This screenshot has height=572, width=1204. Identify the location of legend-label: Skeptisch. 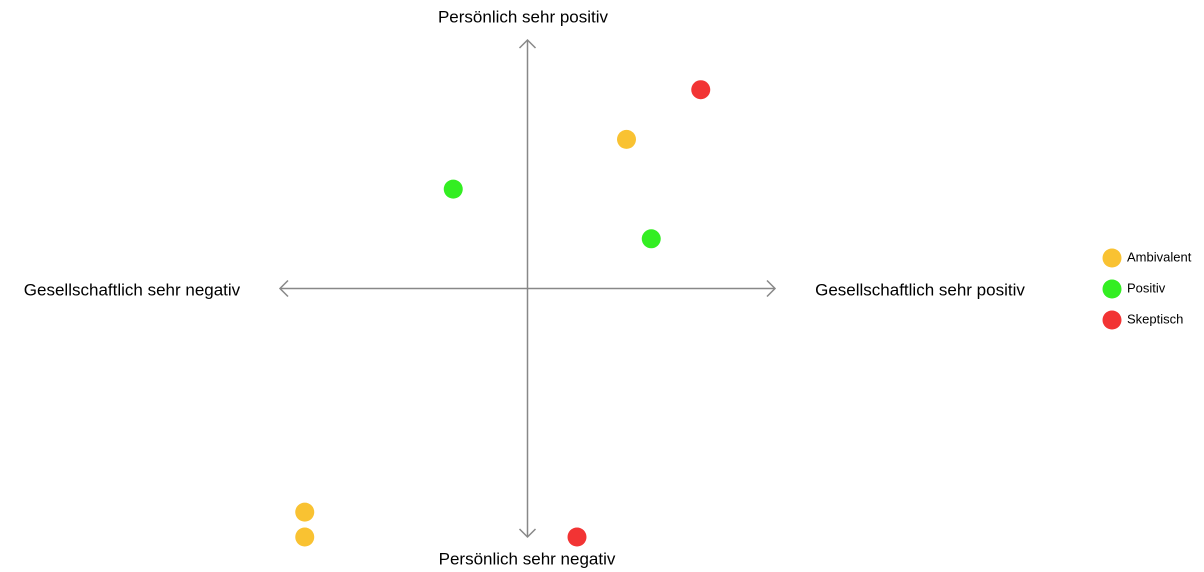
(1155, 318).